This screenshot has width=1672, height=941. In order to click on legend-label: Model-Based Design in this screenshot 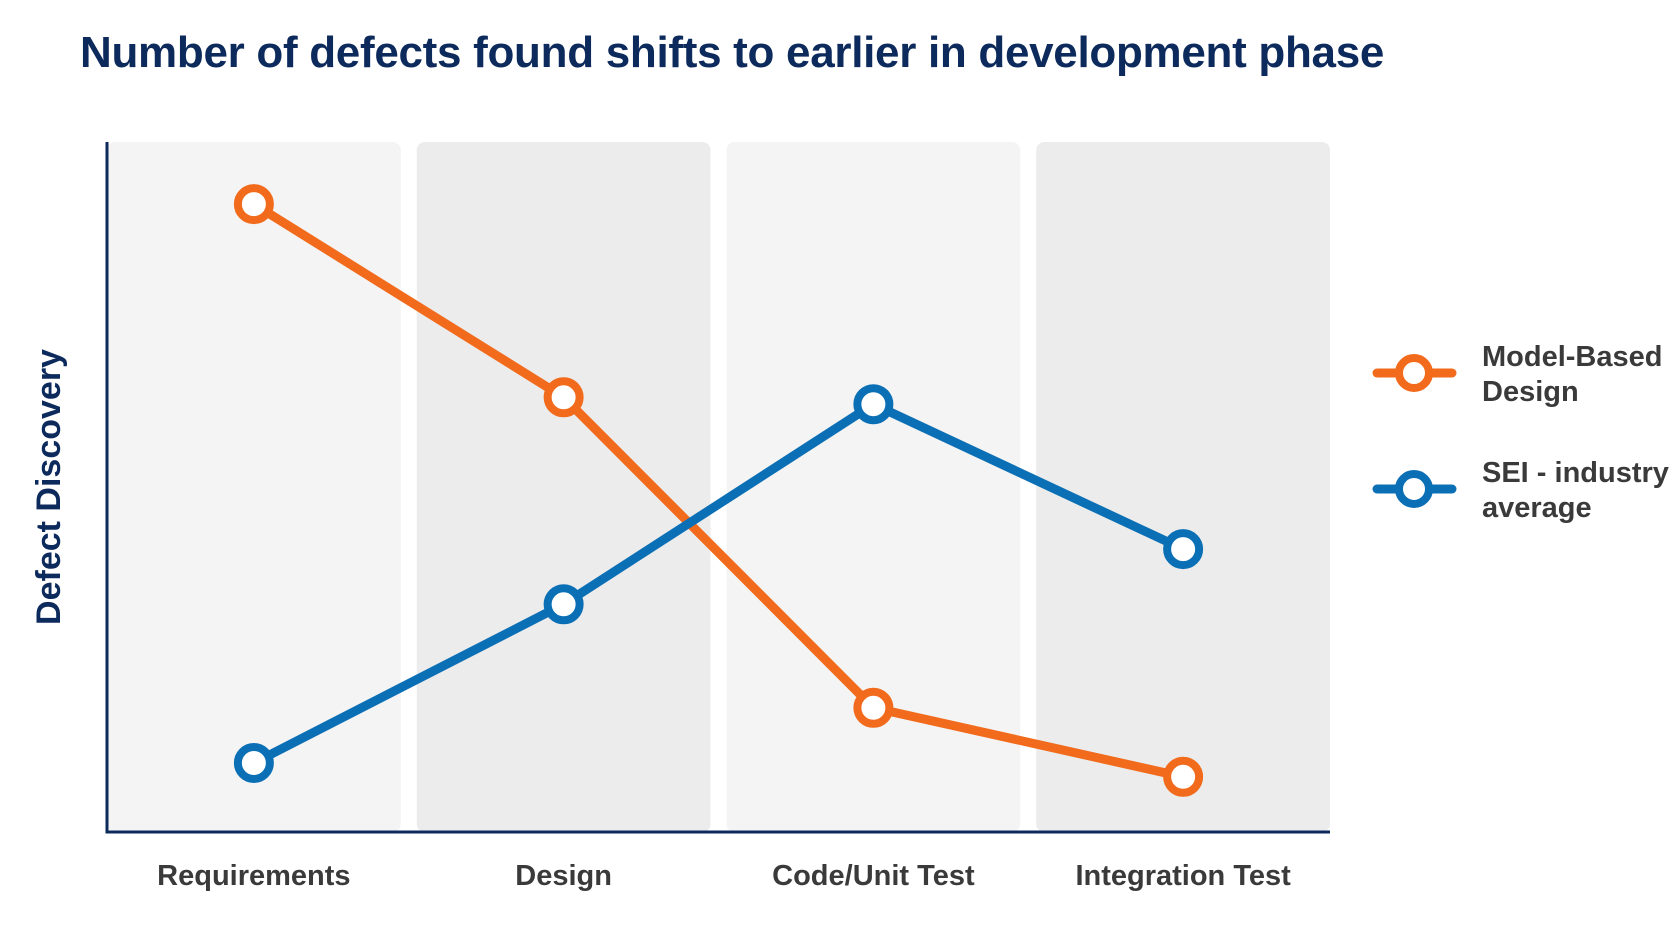, I will do `click(1572, 374)`.